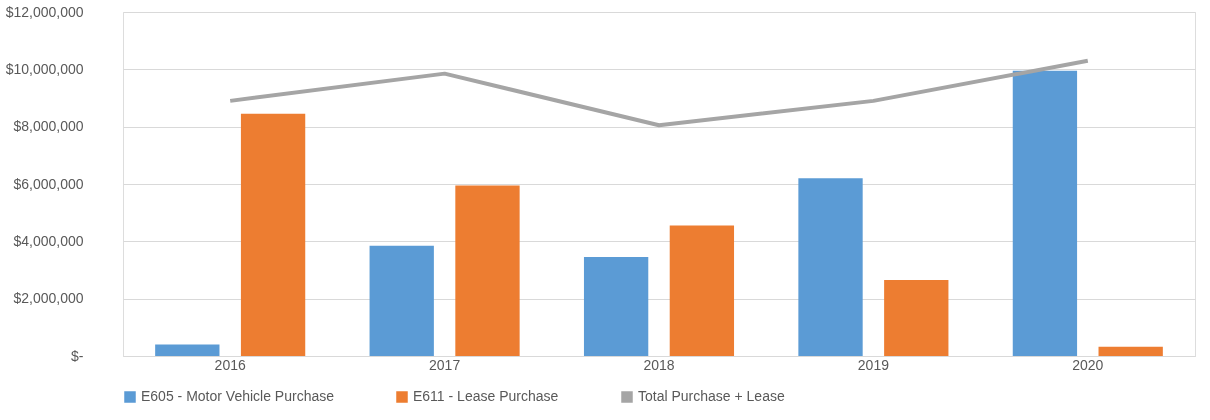 The width and height of the screenshot is (1210, 420). What do you see at coordinates (48, 183) in the screenshot?
I see `y-tick-label: $6,000,000` at bounding box center [48, 183].